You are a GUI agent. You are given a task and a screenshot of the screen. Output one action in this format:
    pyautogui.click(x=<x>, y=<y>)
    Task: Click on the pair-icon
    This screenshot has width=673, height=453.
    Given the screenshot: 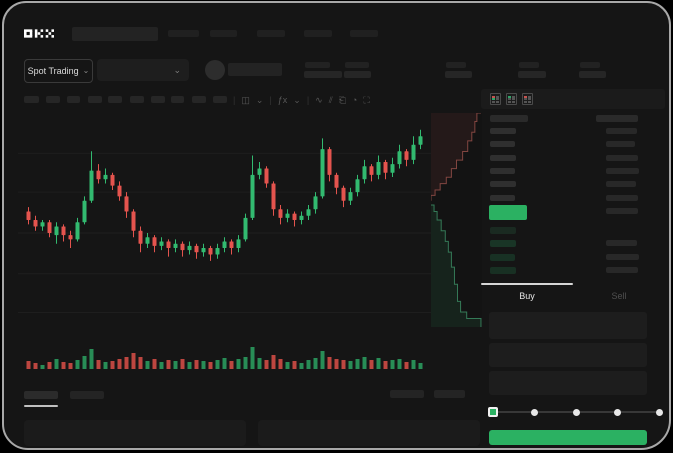 What is the action you would take?
    pyautogui.click(x=215, y=70)
    